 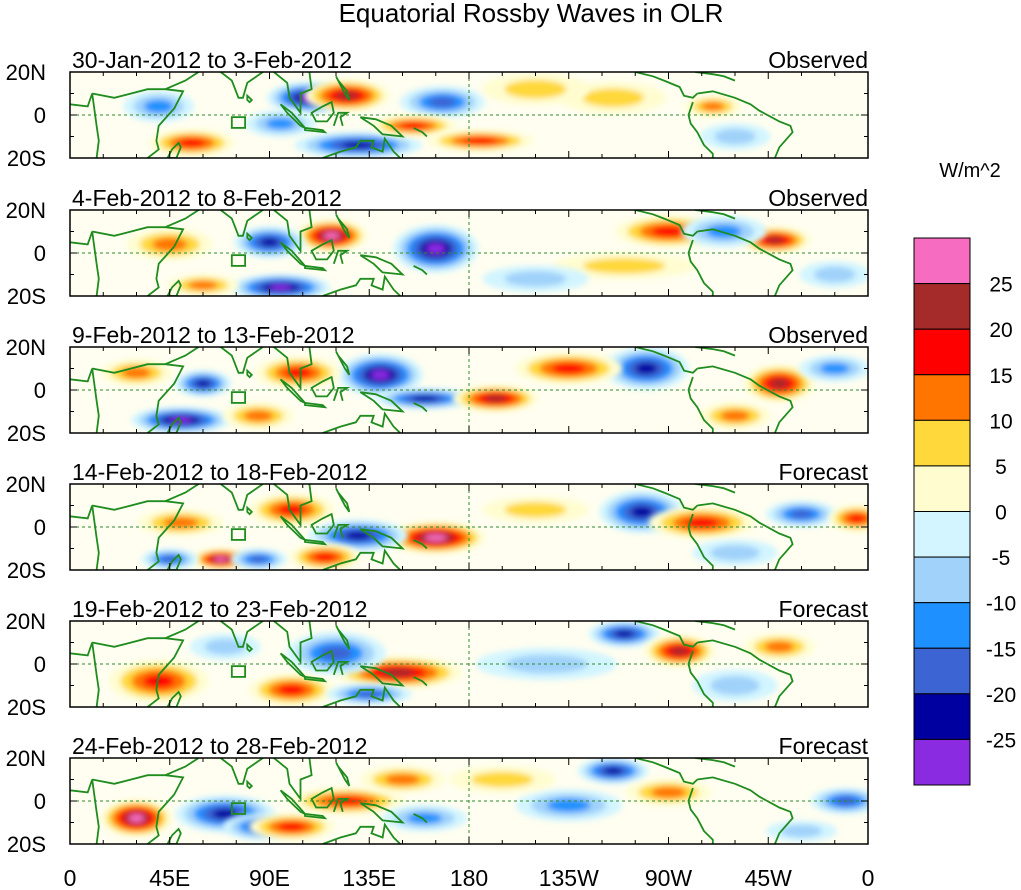 What do you see at coordinates (219, 472) in the screenshot?
I see `panel-date-range: 14-Feb-2012 to 18-Feb-2012` at bounding box center [219, 472].